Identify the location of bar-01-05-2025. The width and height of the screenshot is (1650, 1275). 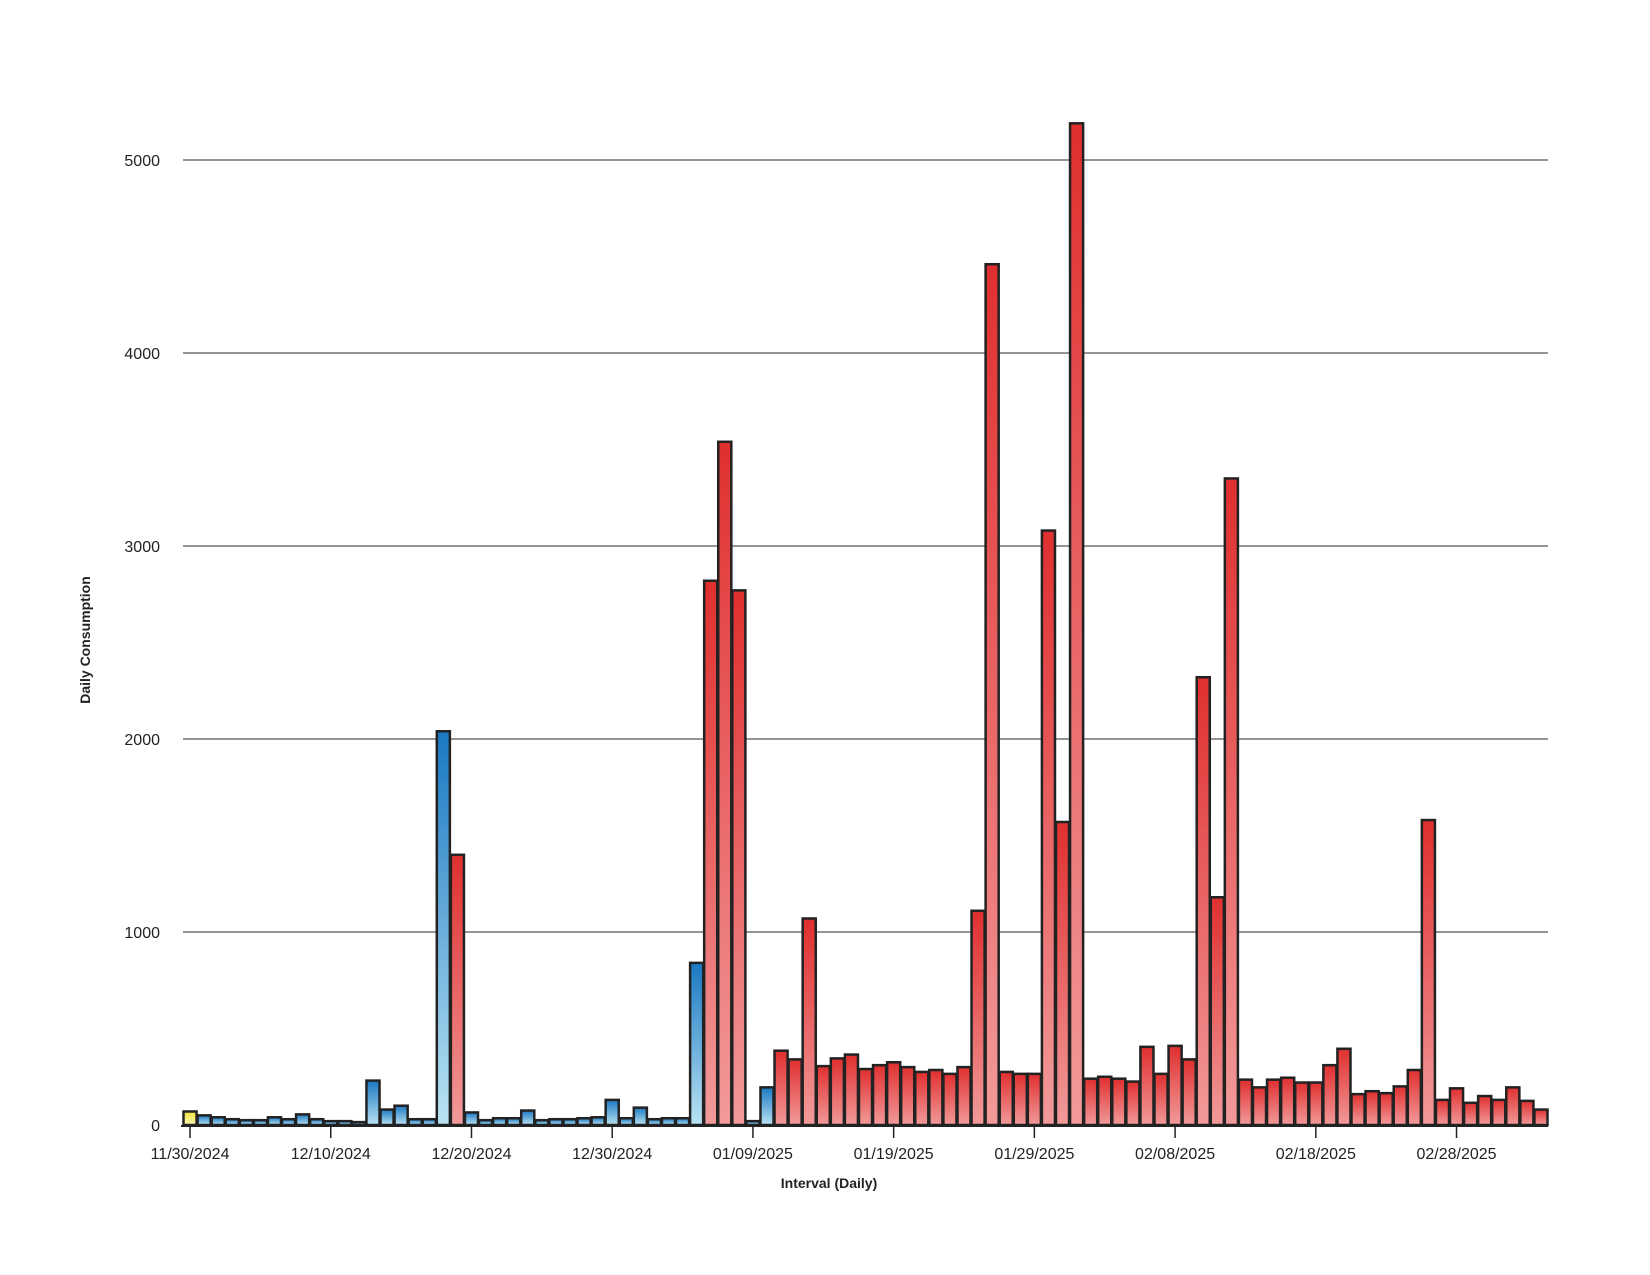
(696, 1044).